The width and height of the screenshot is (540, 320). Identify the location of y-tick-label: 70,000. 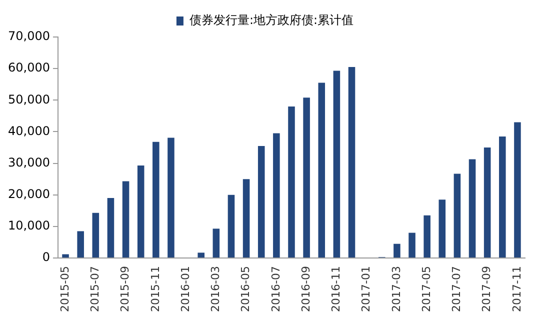
(29, 36).